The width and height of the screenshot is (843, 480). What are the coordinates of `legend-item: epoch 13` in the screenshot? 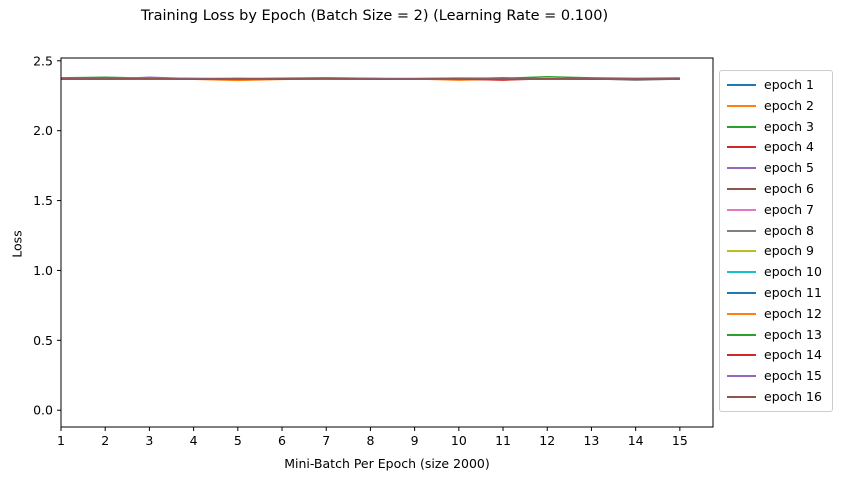 It's located at (776, 335).